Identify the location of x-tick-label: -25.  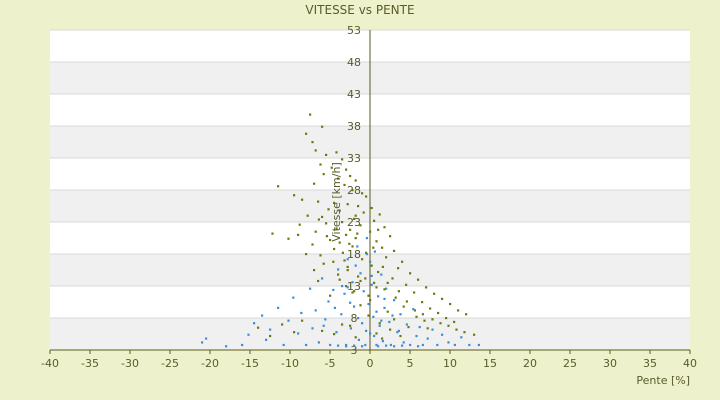
(170, 363).